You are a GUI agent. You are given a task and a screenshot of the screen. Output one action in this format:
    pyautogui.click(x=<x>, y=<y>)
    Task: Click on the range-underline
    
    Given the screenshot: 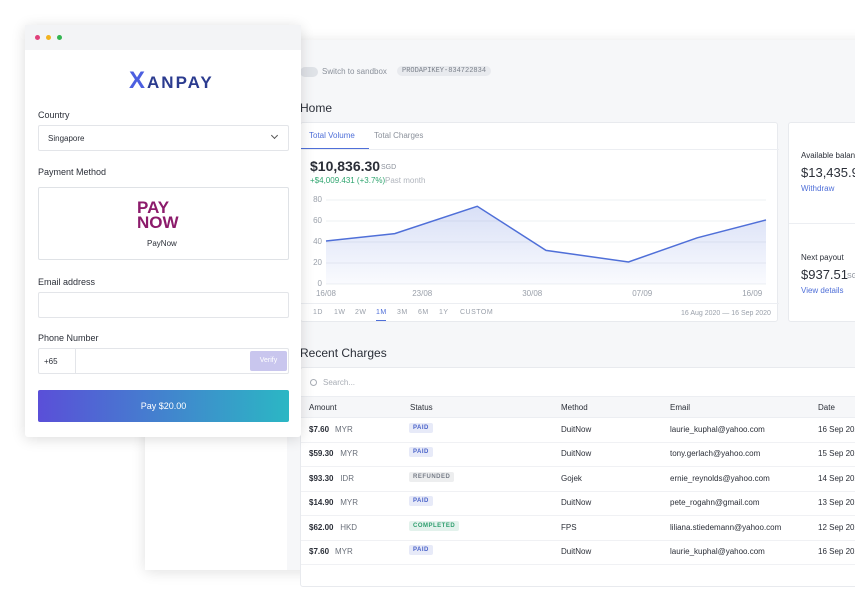 What is the action you would take?
    pyautogui.click(x=381, y=320)
    